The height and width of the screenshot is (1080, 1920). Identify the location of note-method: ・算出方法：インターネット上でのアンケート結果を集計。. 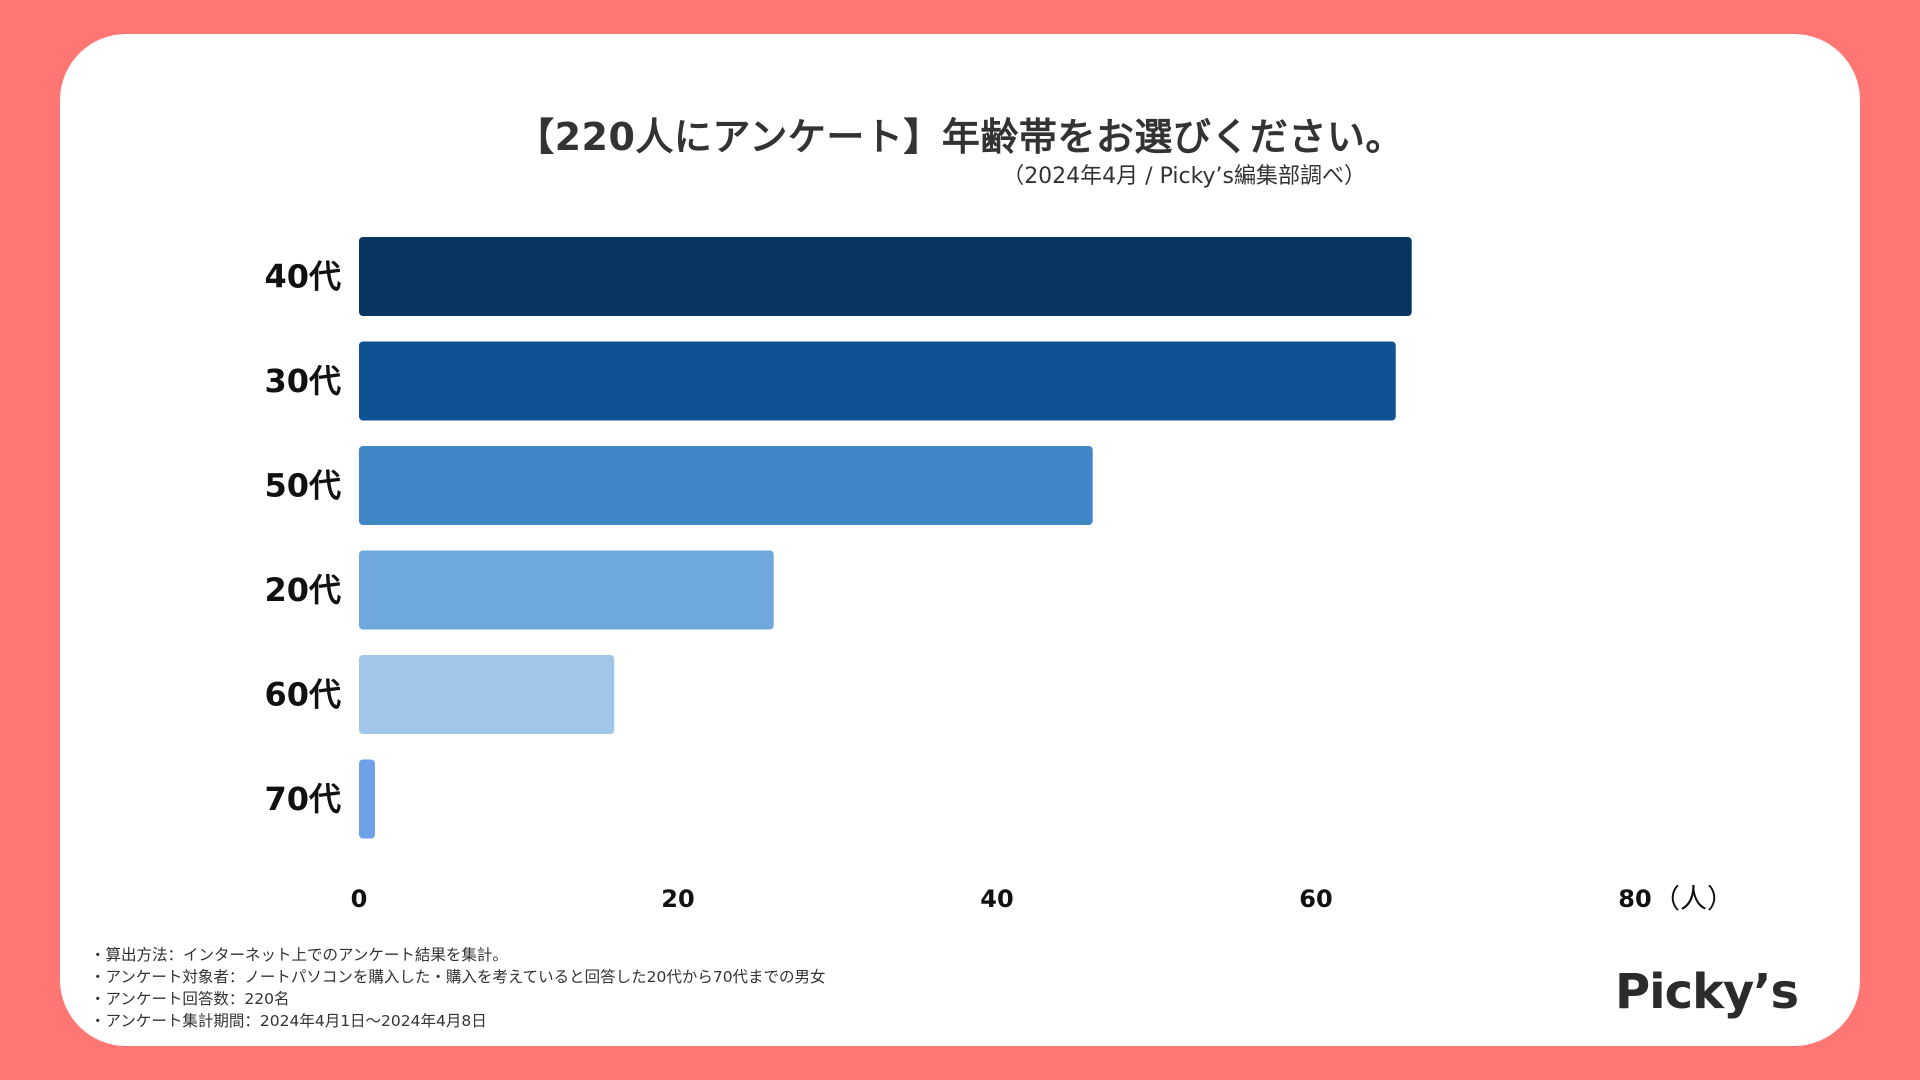
(299, 955).